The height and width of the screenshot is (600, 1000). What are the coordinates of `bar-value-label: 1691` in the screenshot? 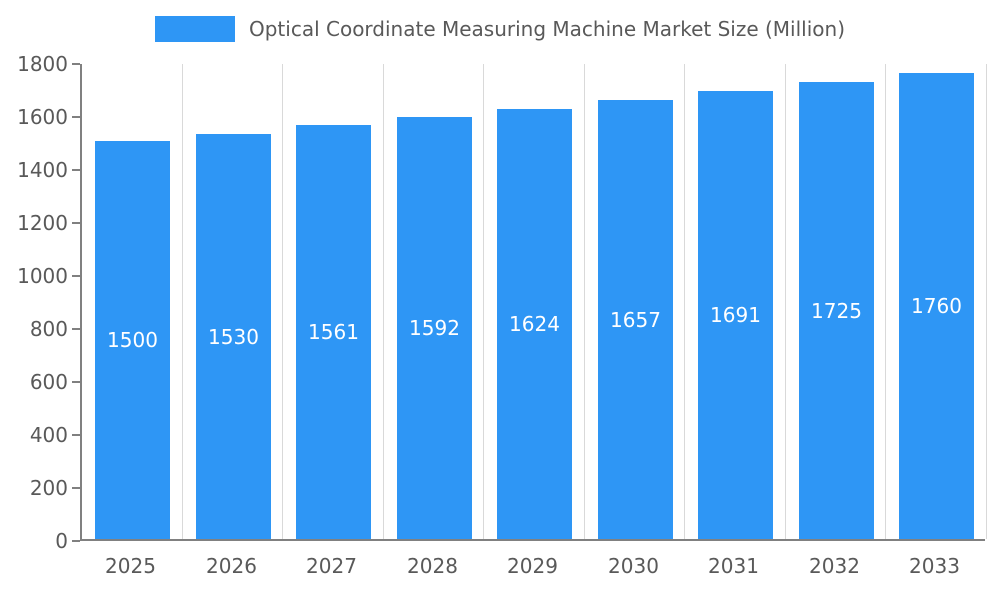 It's located at (735, 315).